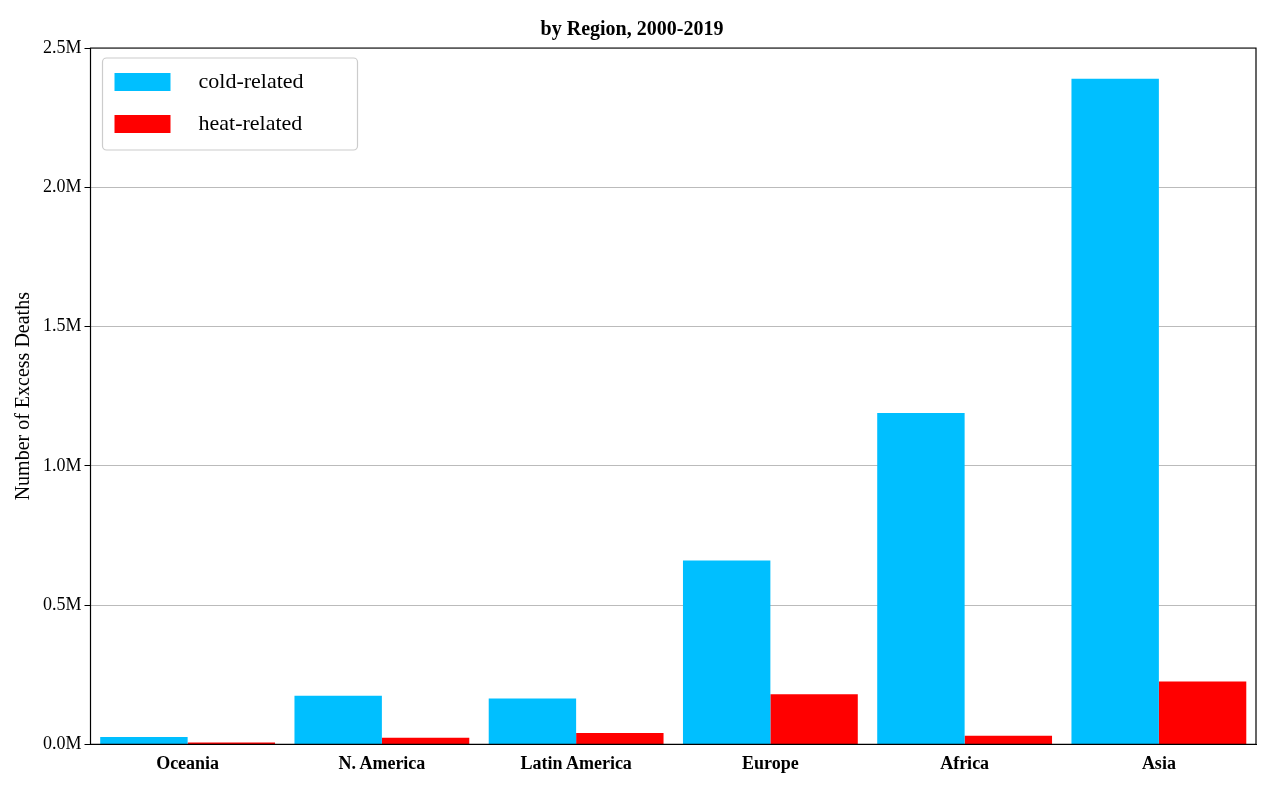 The width and height of the screenshot is (1274, 785). Describe the element at coordinates (250, 122) in the screenshot. I see `legend-label: heat-related` at that location.